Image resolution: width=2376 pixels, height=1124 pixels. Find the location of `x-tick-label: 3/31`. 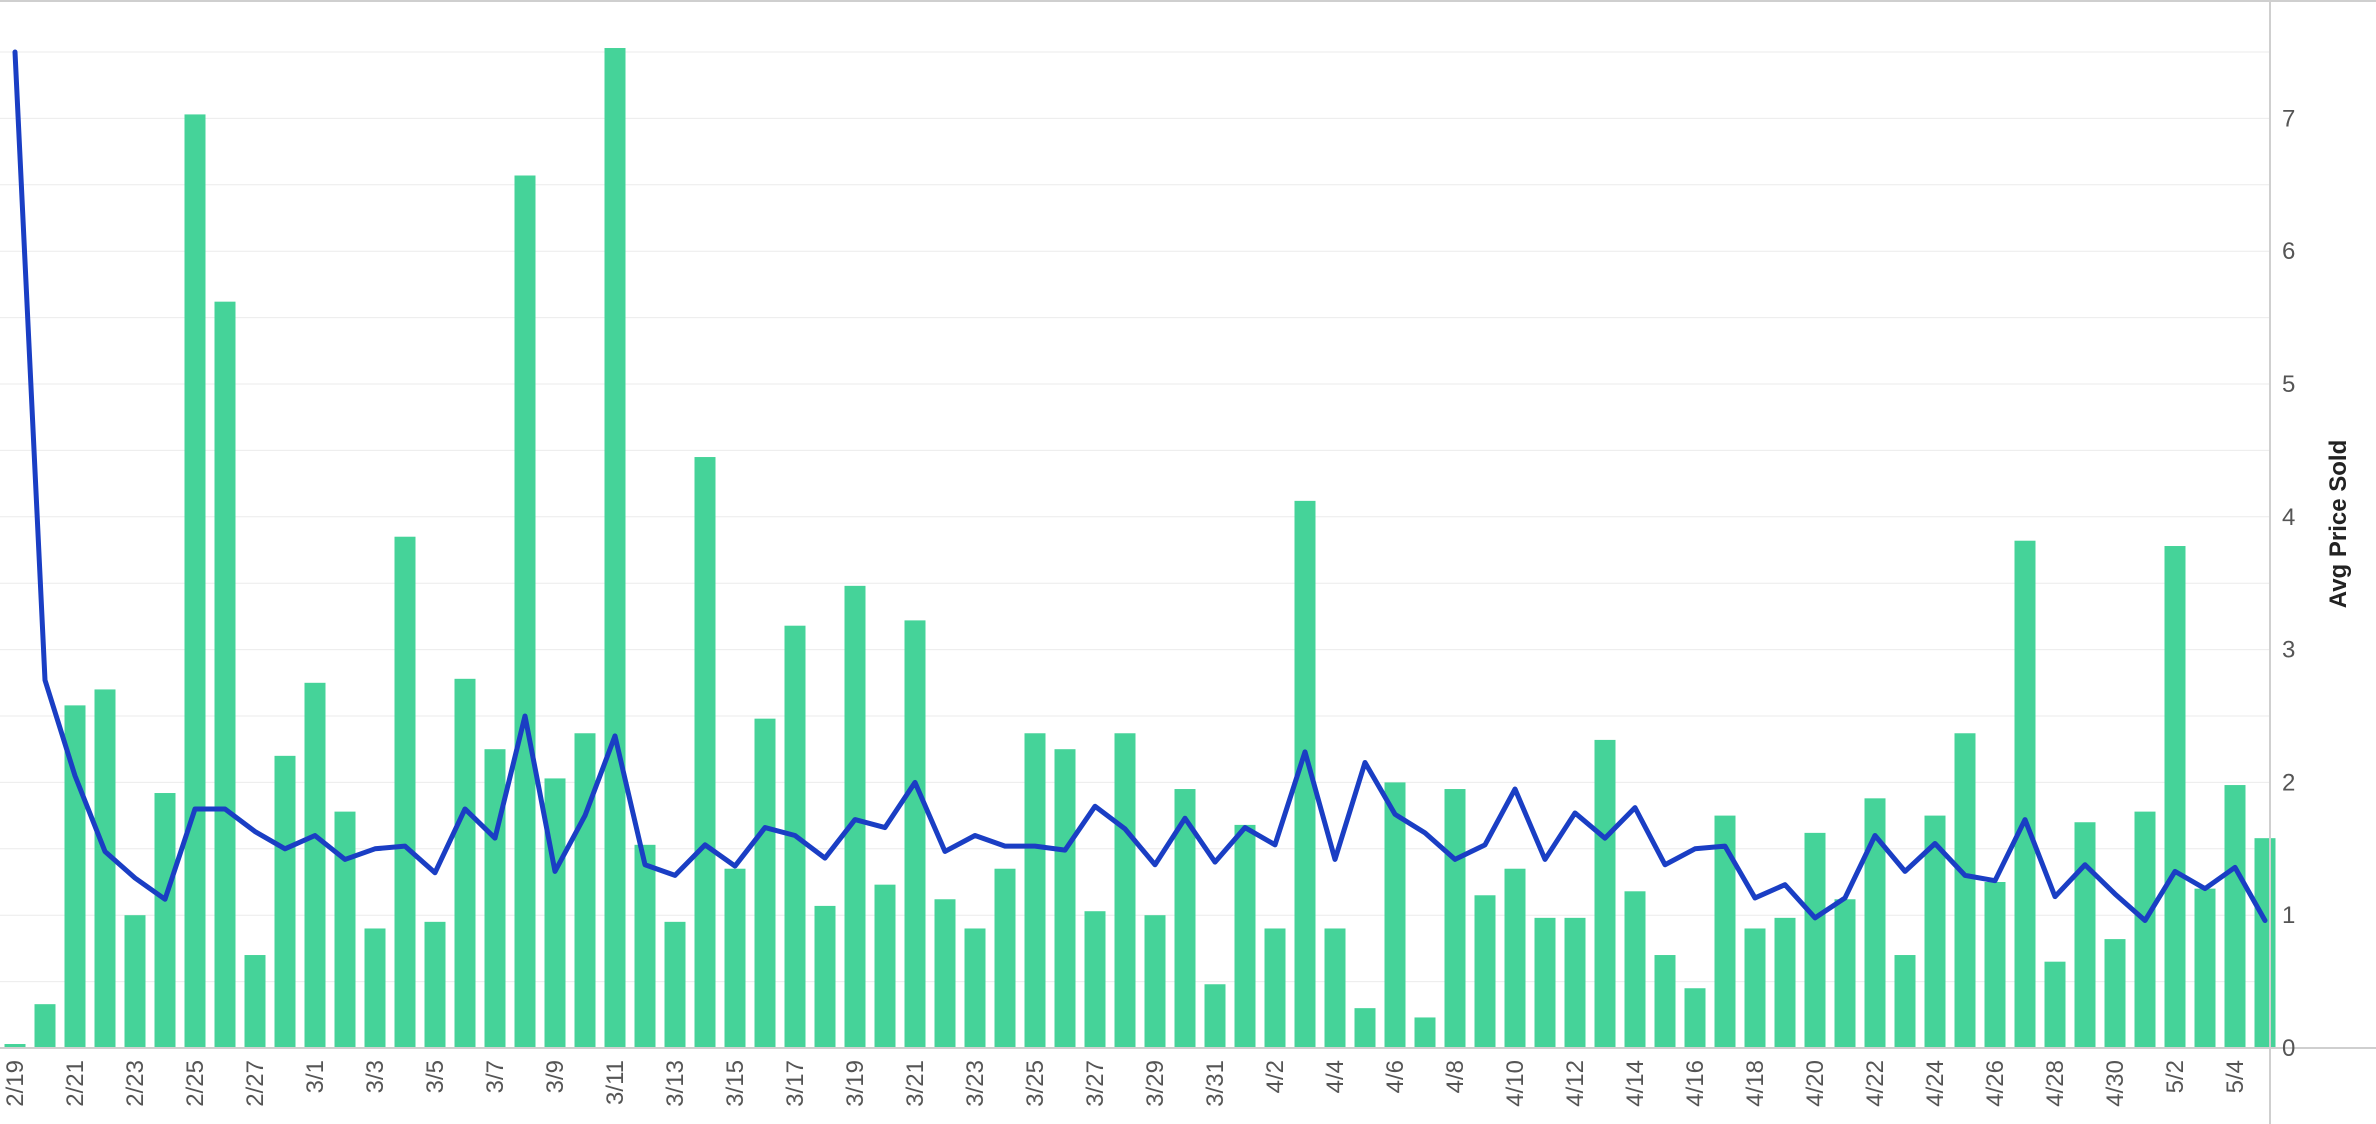

x-tick-label: 3/31 is located at coordinates (1215, 1083).